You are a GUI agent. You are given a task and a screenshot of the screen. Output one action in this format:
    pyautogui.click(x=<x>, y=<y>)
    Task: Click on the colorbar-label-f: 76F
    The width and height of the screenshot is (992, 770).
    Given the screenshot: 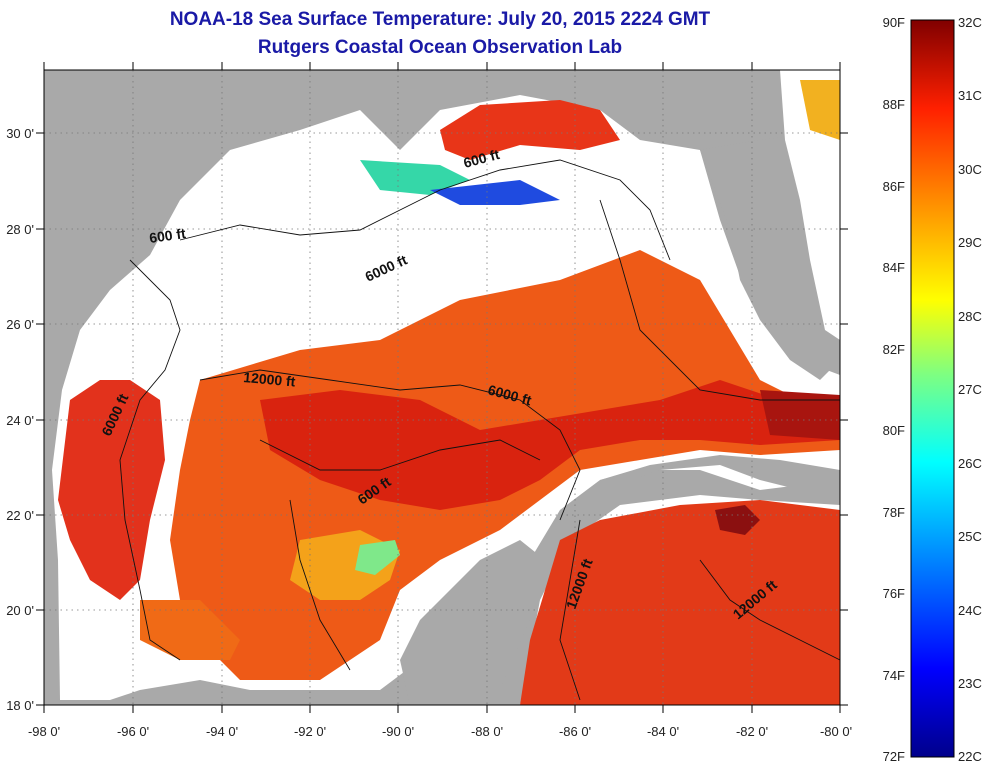 What is the action you would take?
    pyautogui.click(x=894, y=593)
    